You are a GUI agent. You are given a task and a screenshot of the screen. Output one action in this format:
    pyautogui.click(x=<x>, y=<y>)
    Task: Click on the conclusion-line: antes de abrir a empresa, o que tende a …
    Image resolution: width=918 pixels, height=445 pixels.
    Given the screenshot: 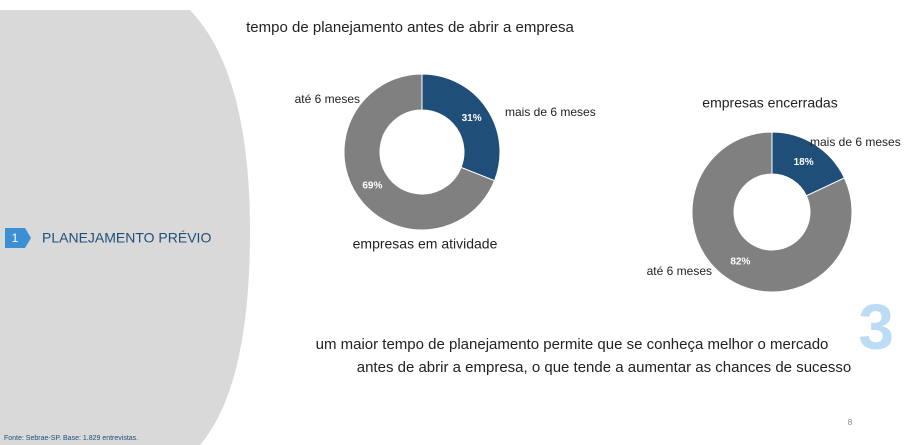 What is the action you would take?
    pyautogui.click(x=604, y=367)
    